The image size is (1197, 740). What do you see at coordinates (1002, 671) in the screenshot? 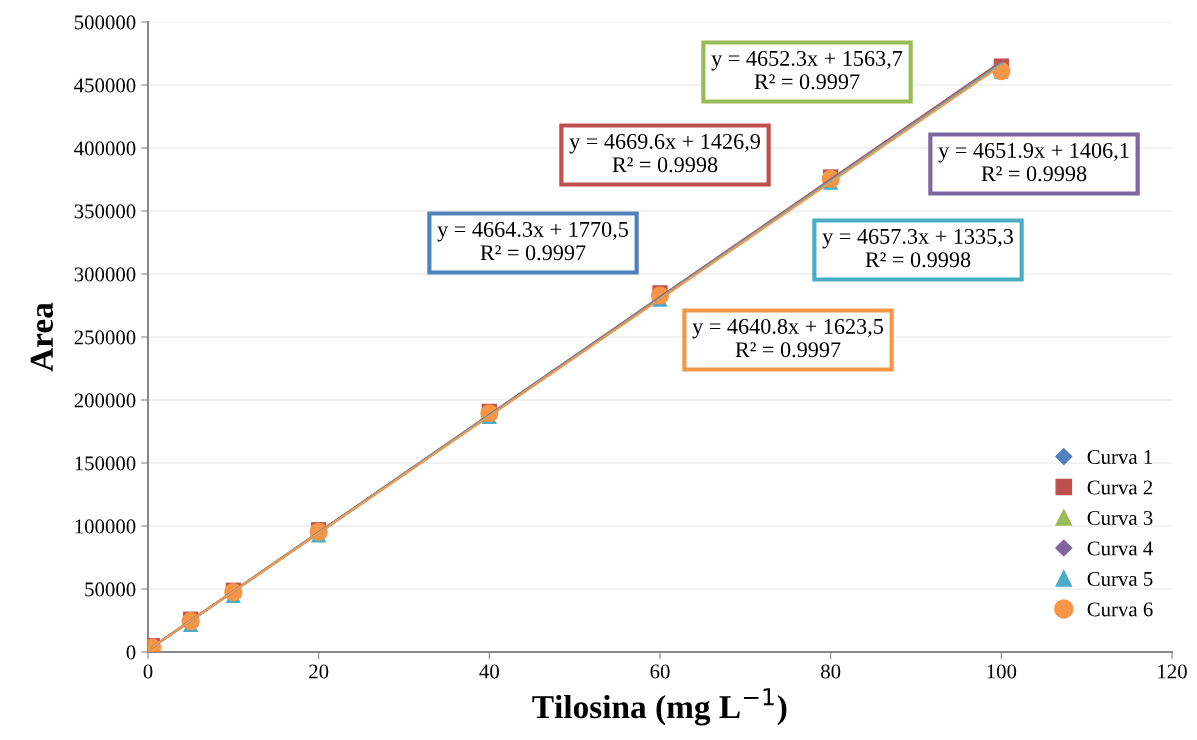
I see `x-tick-label: 100` at bounding box center [1002, 671].